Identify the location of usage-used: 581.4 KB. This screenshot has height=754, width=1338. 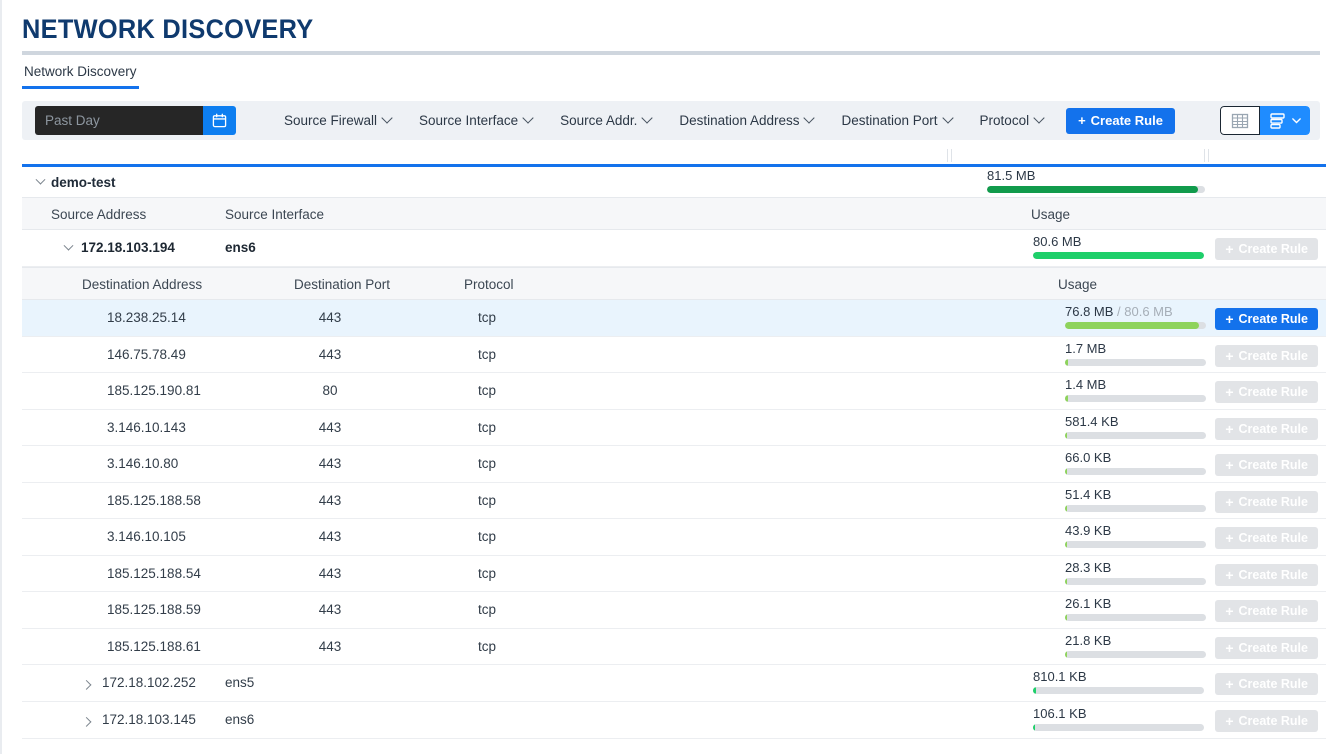
(1092, 421).